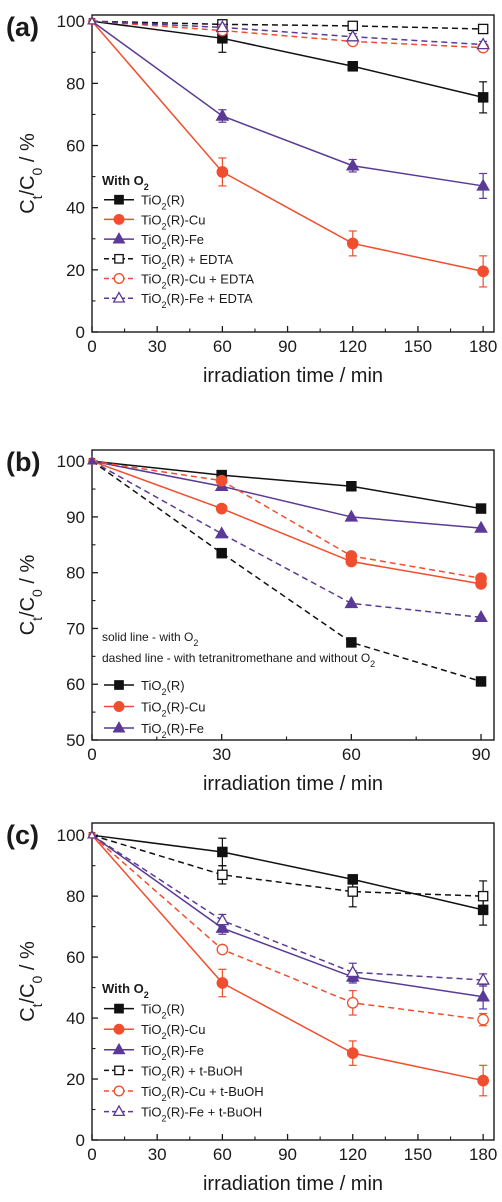 The height and width of the screenshot is (1202, 502). I want to click on legend: TiO2(R) TiO2(R)-Cu TiO2(R)-Fe, so click(154, 709).